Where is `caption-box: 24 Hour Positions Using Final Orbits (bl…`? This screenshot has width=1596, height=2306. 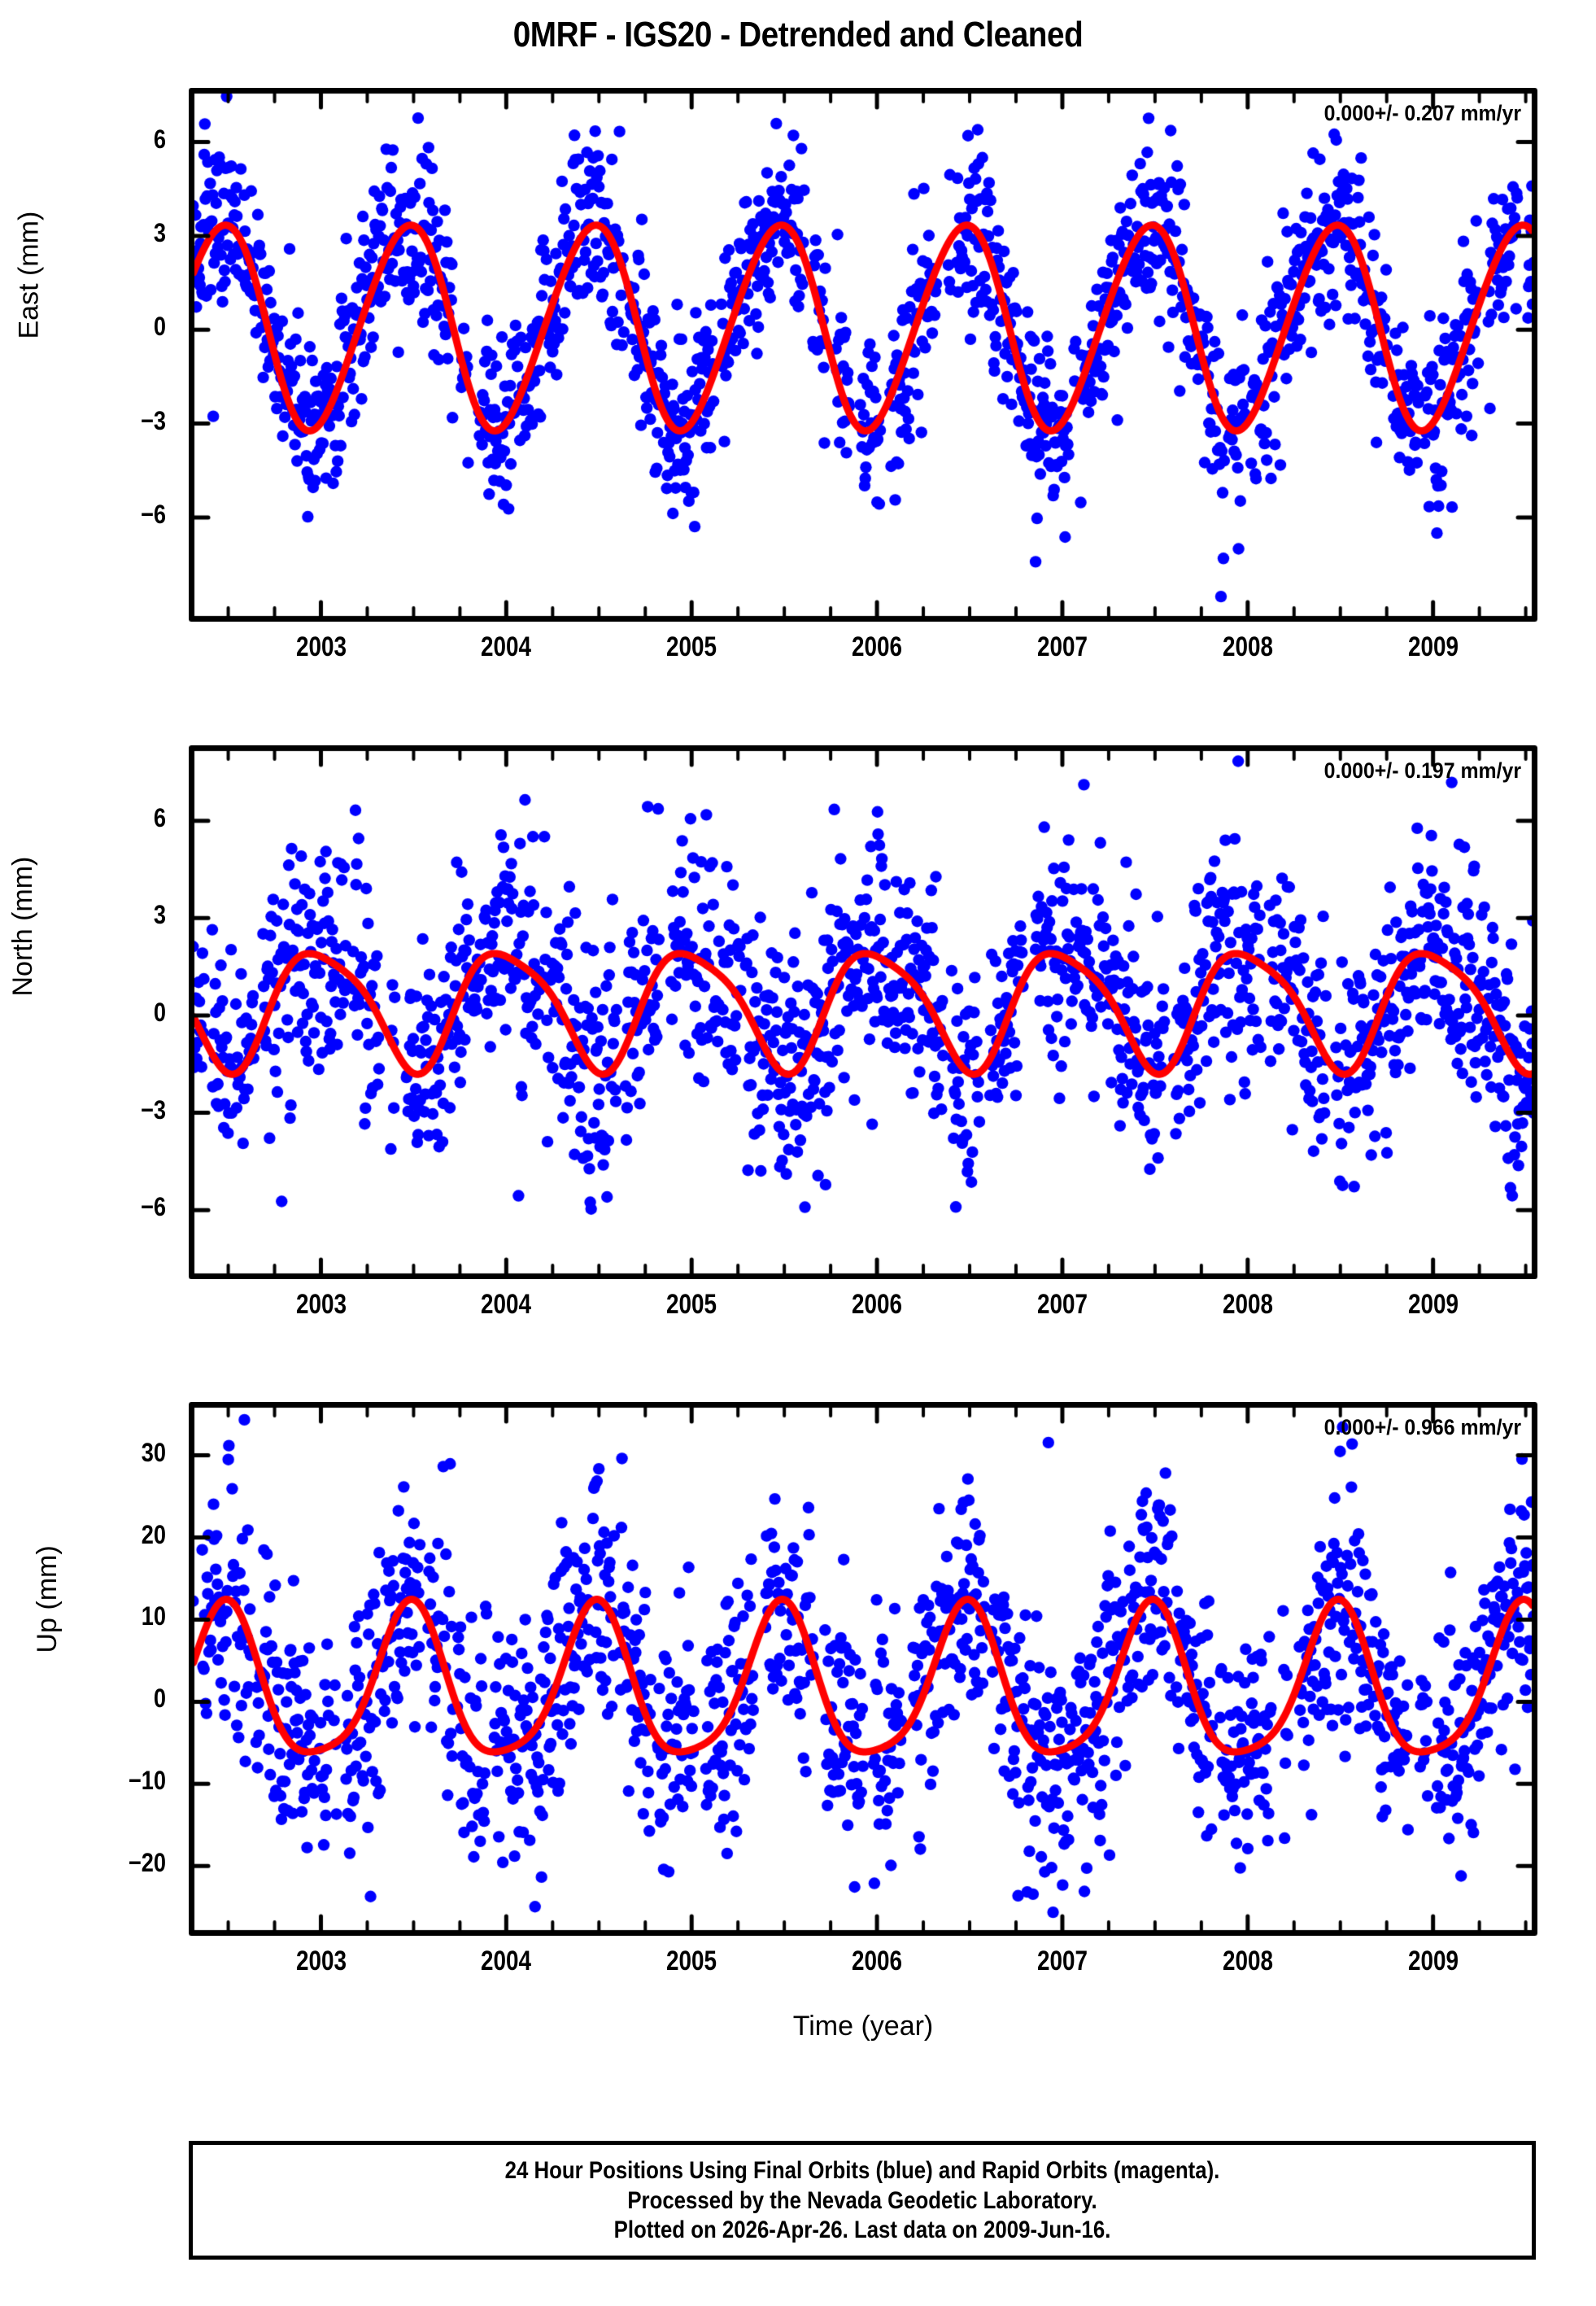 caption-box: 24 Hour Positions Using Final Orbits (bl… is located at coordinates (862, 2200).